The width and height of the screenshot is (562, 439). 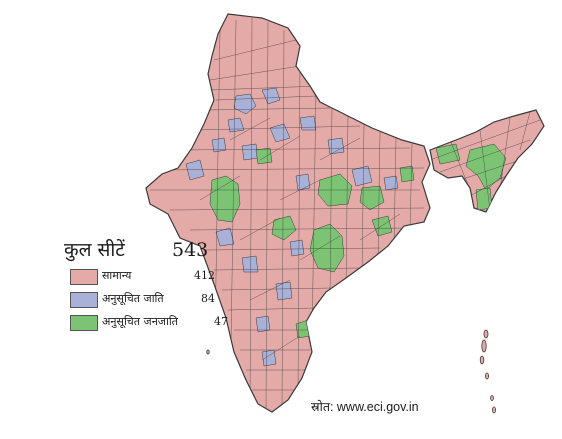 I want to click on legend-value-scheduled-tribe: 47, so click(x=221, y=321).